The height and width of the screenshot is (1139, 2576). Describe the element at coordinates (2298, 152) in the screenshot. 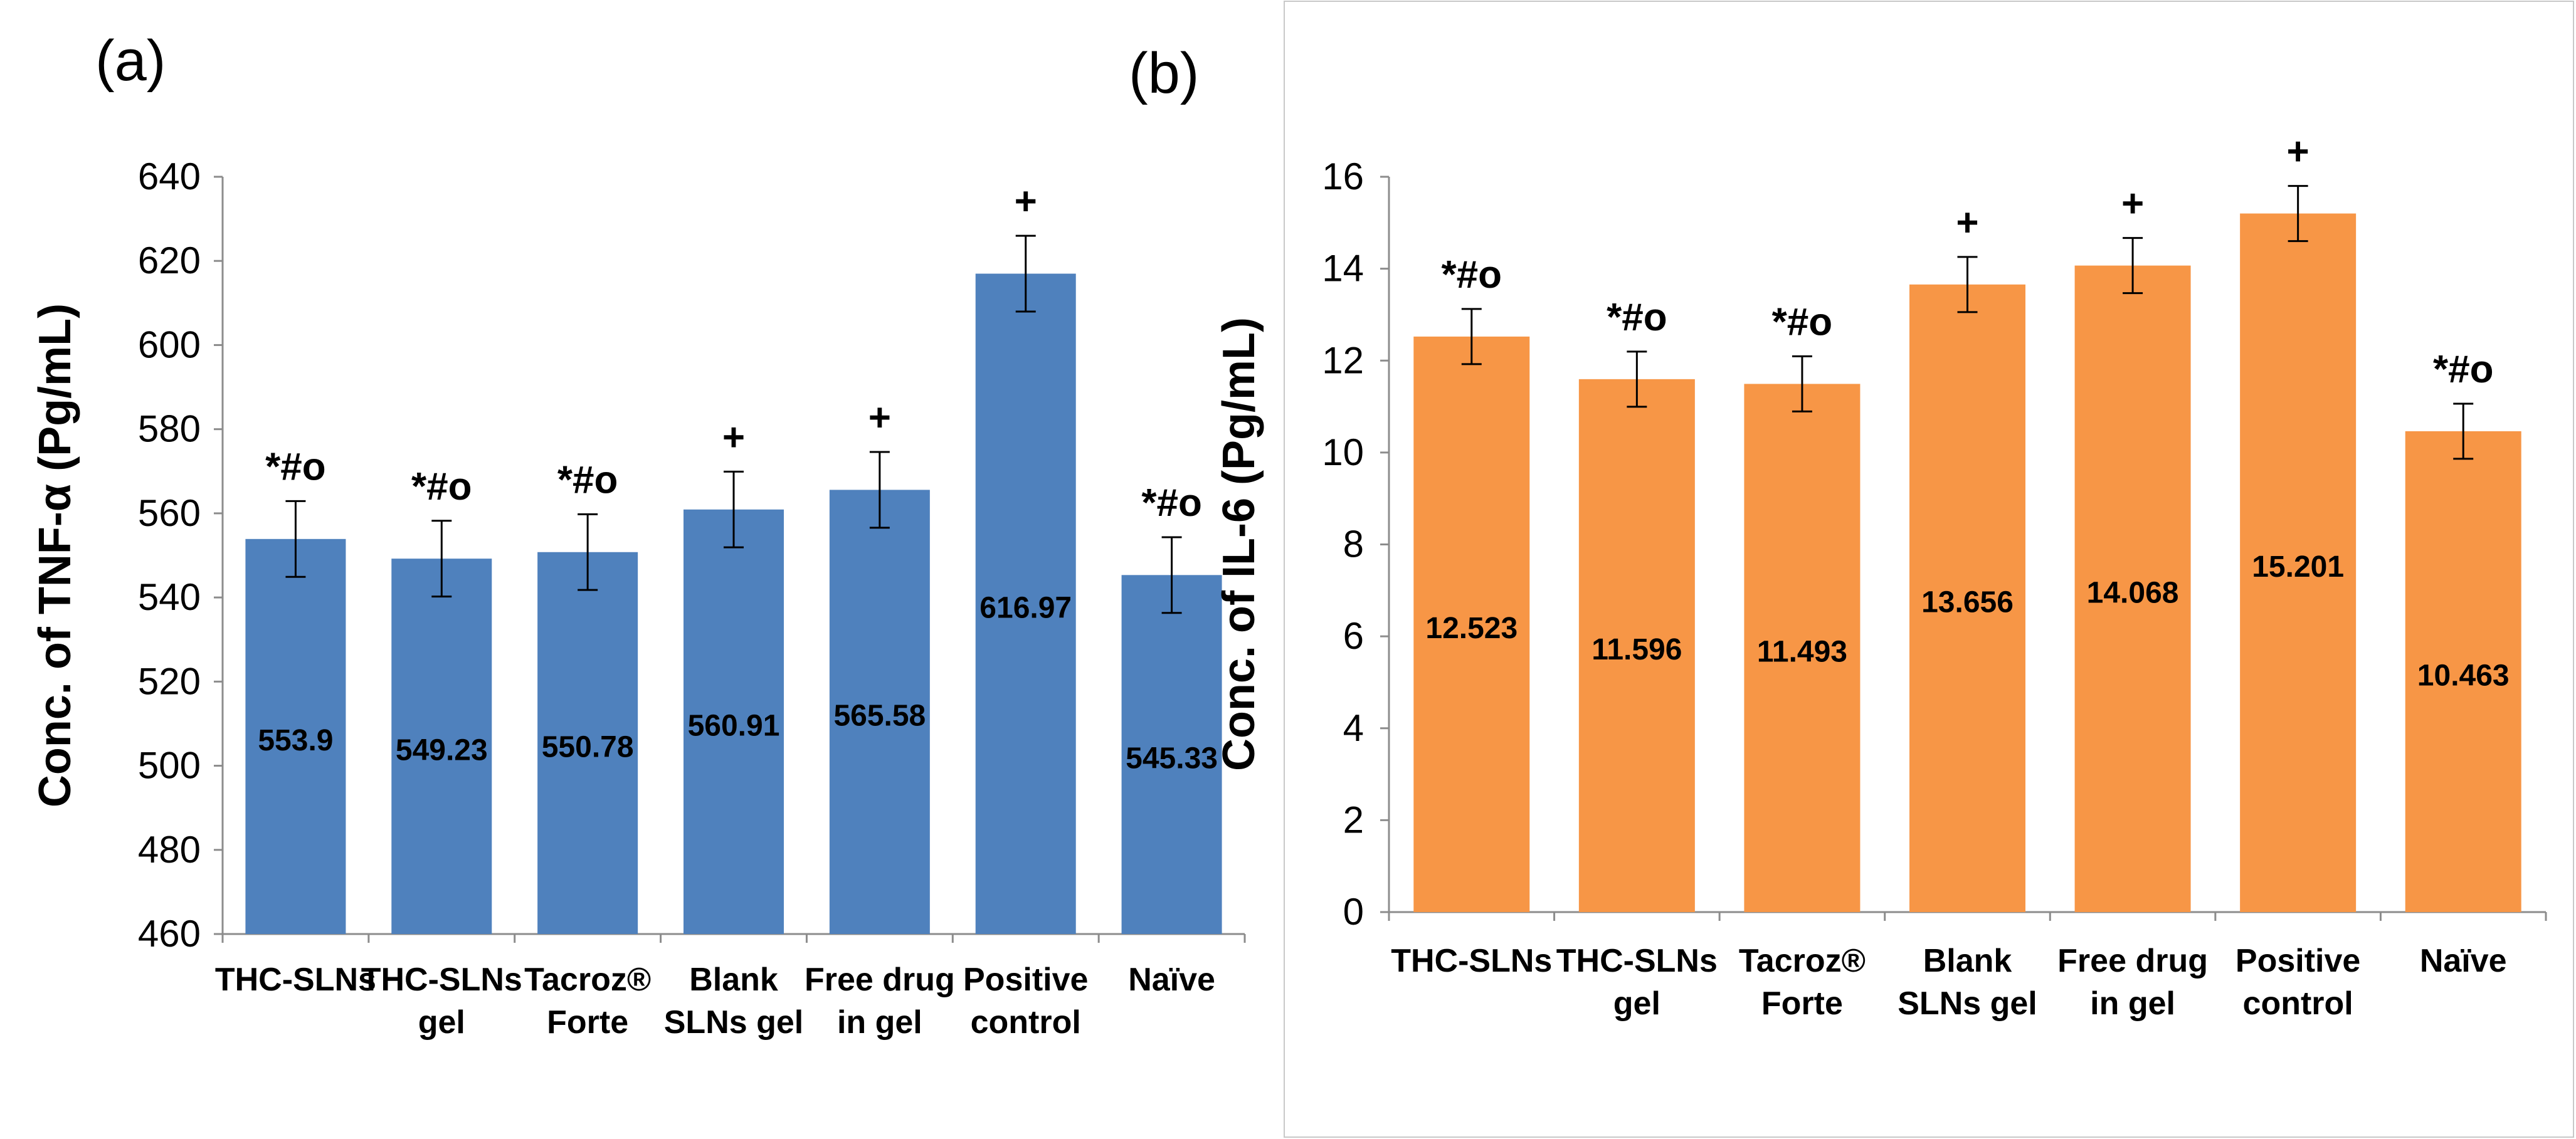

I see `significance-label-b-6: +` at that location.